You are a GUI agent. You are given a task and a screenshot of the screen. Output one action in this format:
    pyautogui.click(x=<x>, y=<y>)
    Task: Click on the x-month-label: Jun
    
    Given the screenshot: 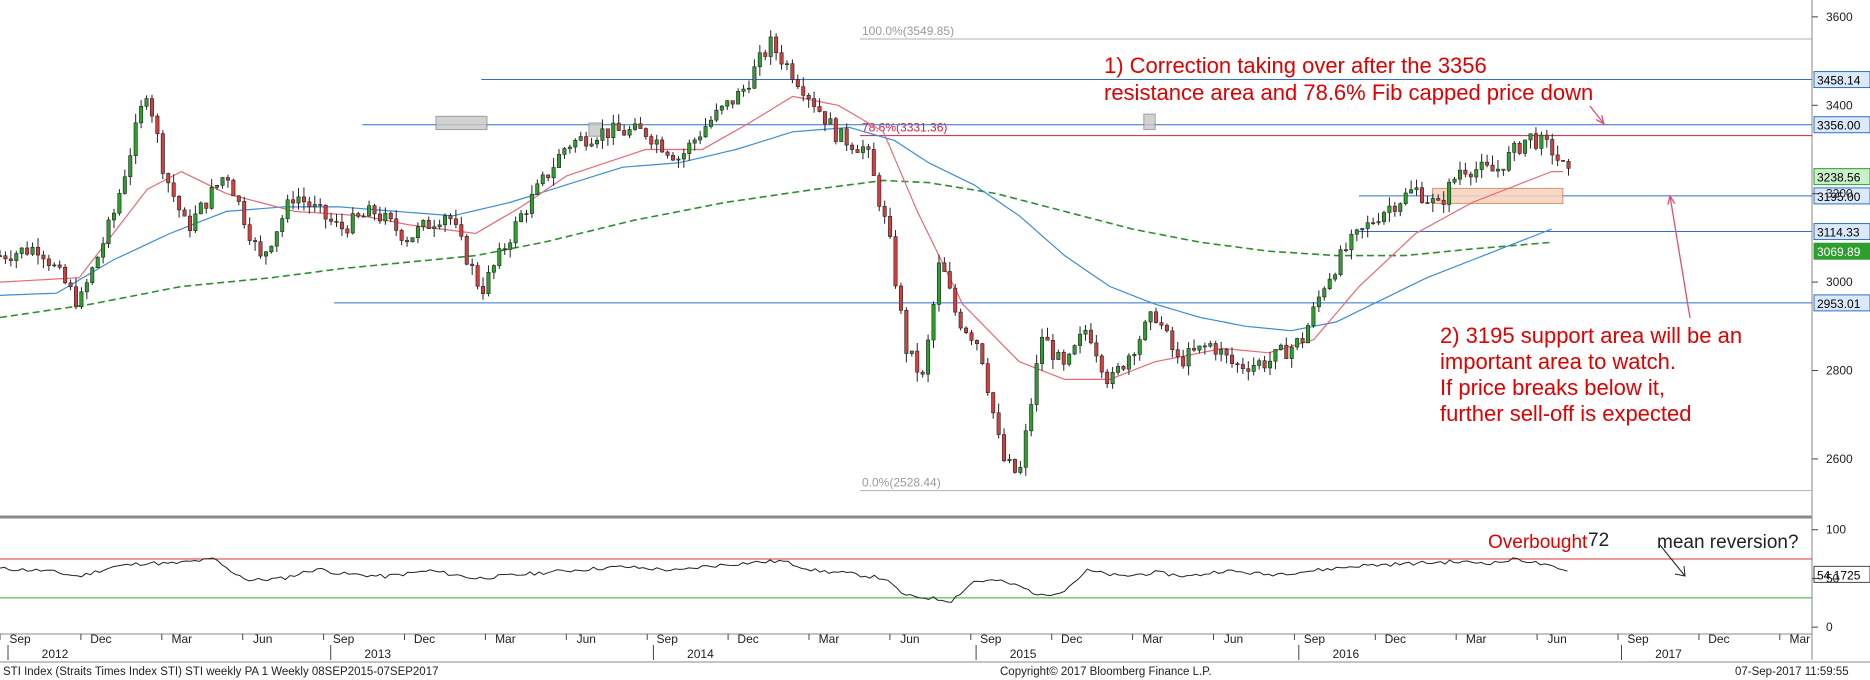 What is the action you would take?
    pyautogui.click(x=586, y=639)
    